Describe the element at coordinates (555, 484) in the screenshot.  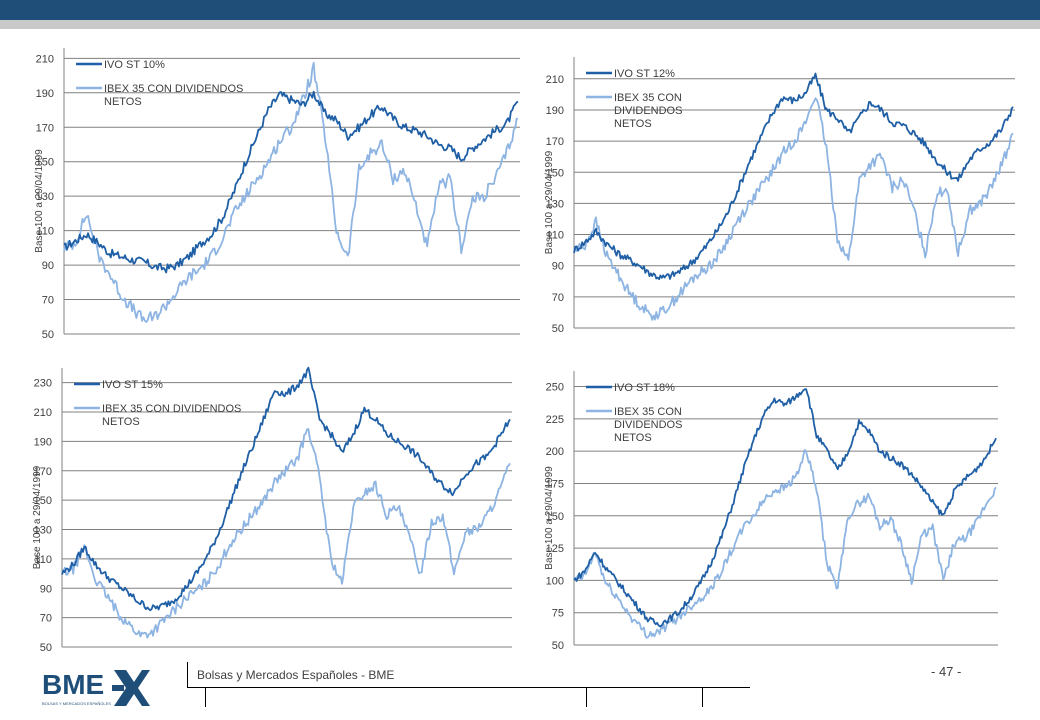
I see `y-tick-label: 175` at that location.